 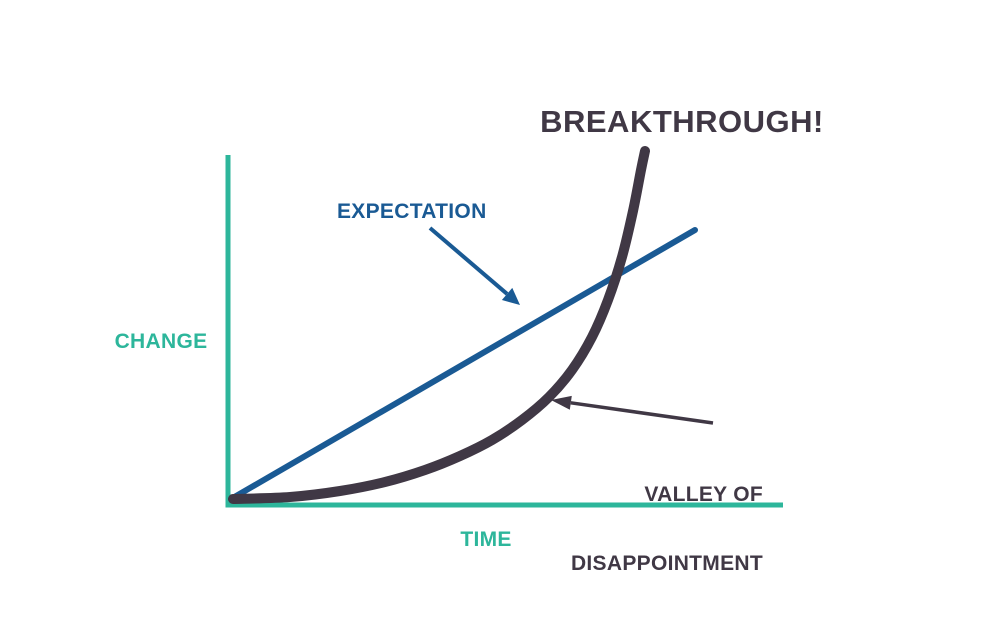 I want to click on expectation-annotation: EXPECTATION, so click(x=412, y=211).